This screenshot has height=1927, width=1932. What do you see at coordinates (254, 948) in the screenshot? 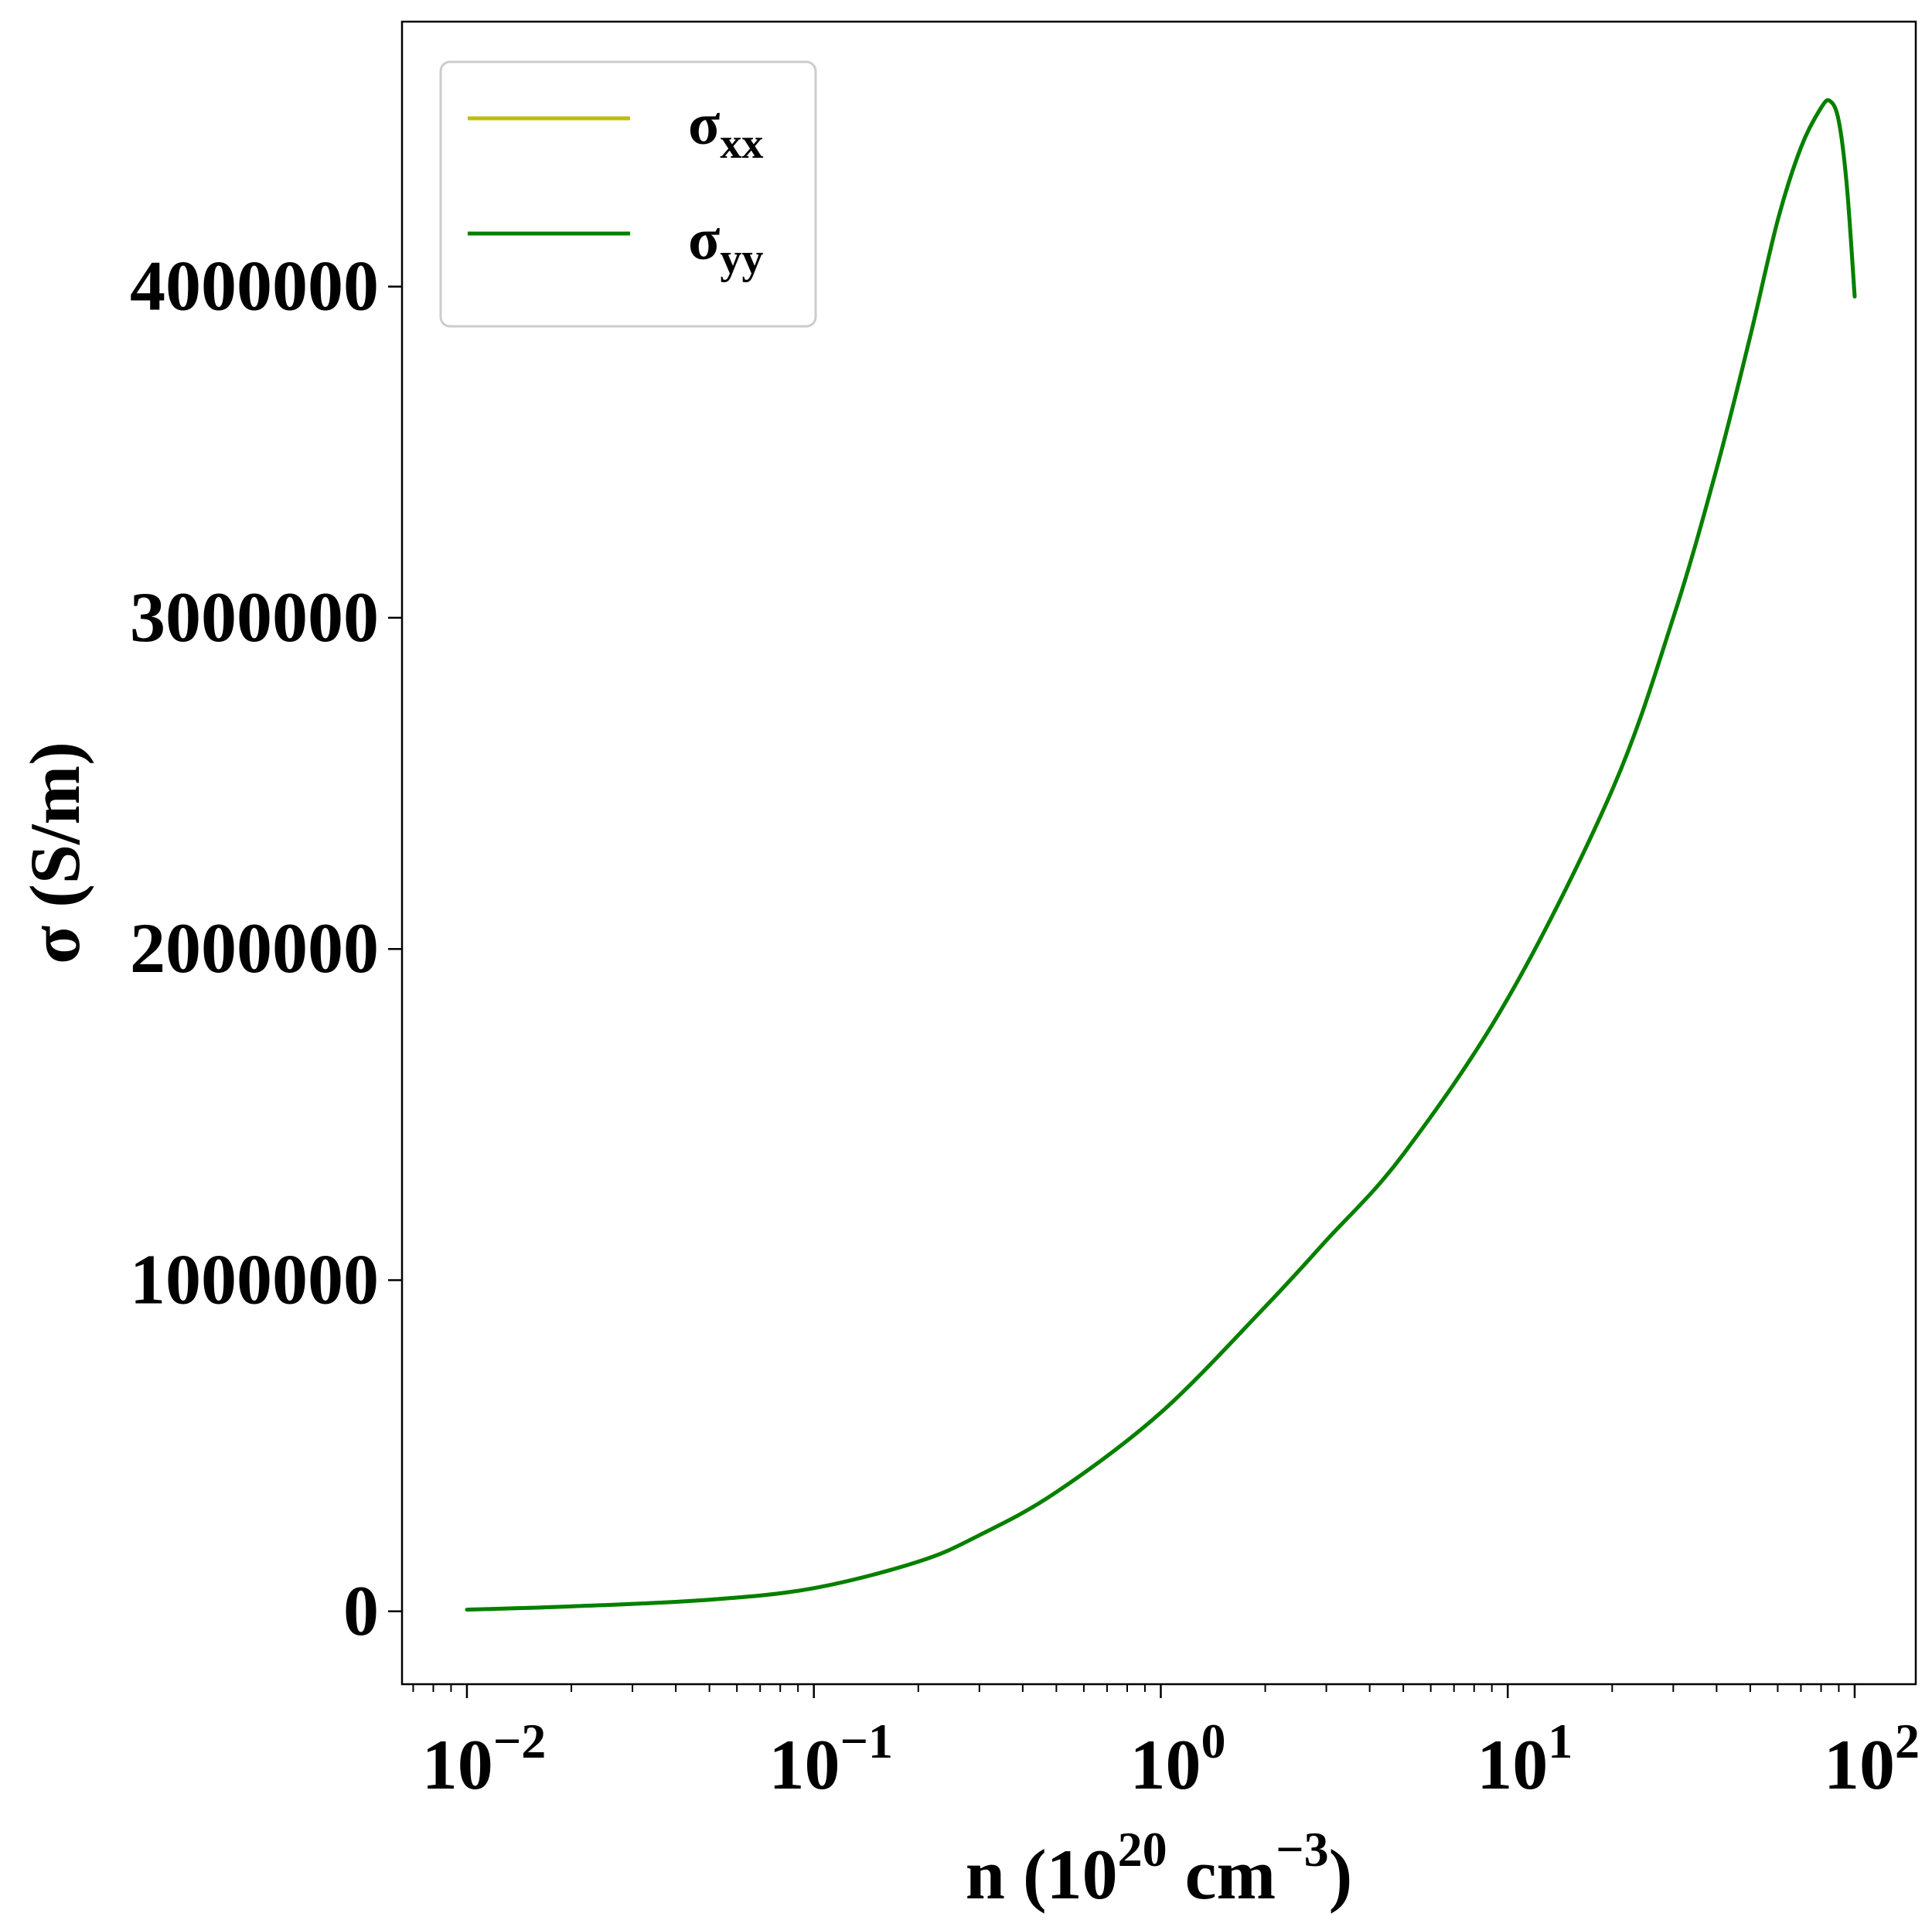
I see `y-tick-label: 2000000` at bounding box center [254, 948].